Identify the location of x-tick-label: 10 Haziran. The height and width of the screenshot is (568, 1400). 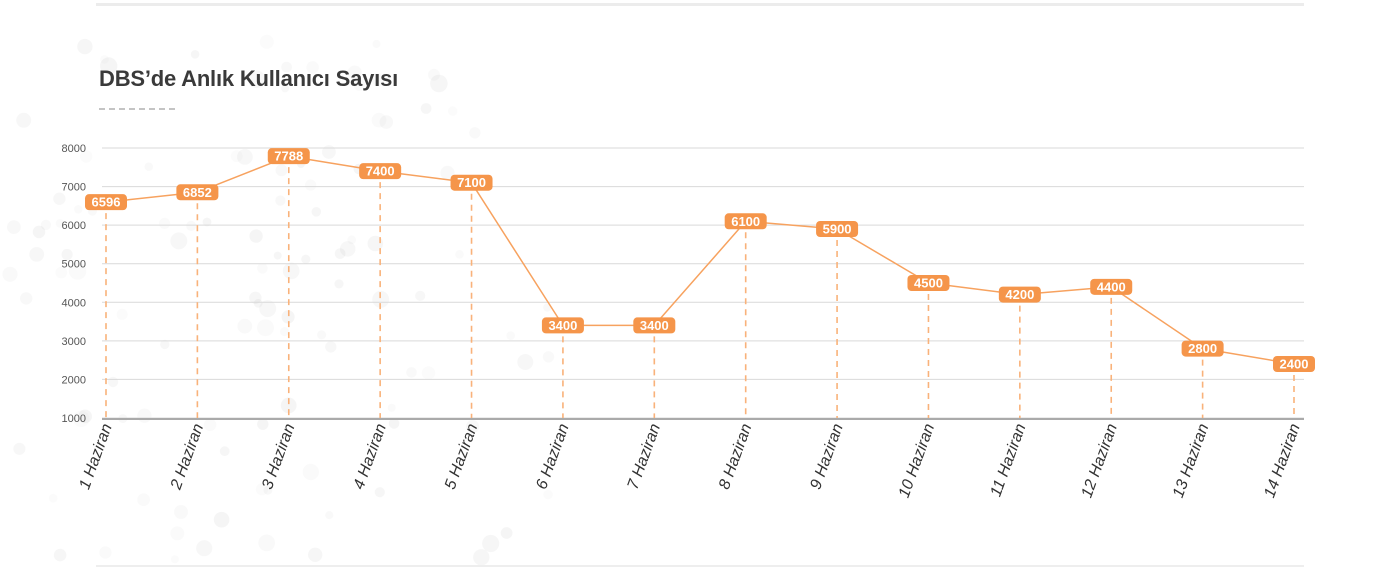
(917, 460).